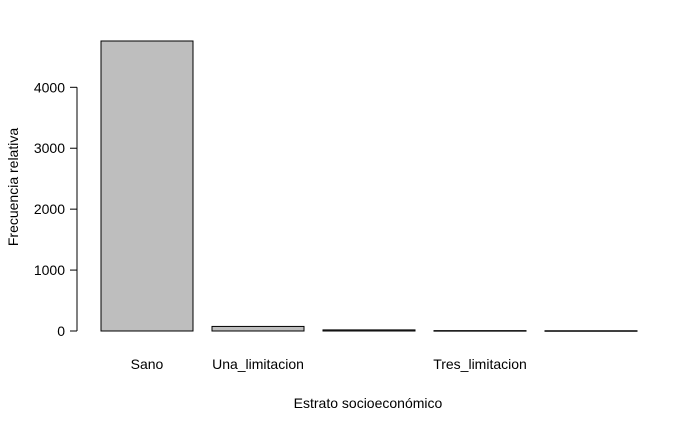  Describe the element at coordinates (368, 403) in the screenshot. I see `x-axis-title: Estrato socioeconómico` at that location.